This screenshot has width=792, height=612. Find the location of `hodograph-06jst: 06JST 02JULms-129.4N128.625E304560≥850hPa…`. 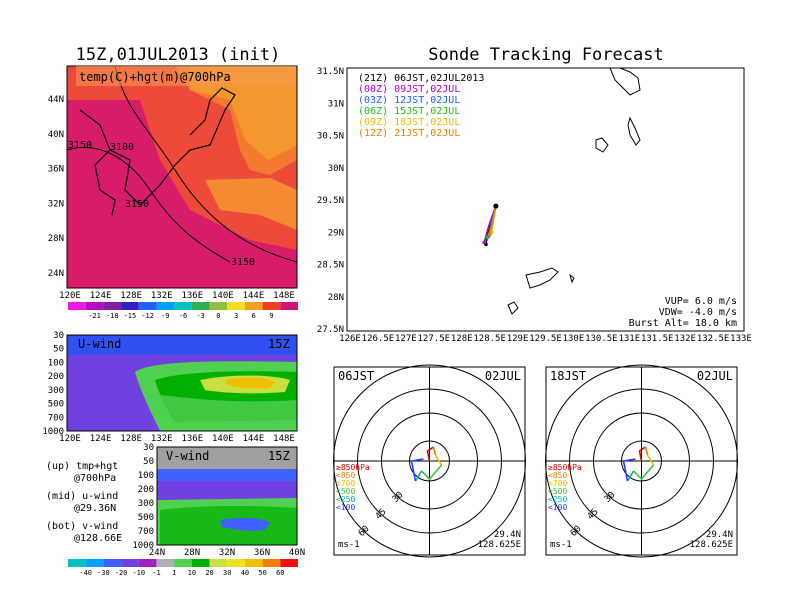

hodograph-06jst: 06JST 02JULms-129.4N128.625E304560≥850hPa… is located at coordinates (429, 461).